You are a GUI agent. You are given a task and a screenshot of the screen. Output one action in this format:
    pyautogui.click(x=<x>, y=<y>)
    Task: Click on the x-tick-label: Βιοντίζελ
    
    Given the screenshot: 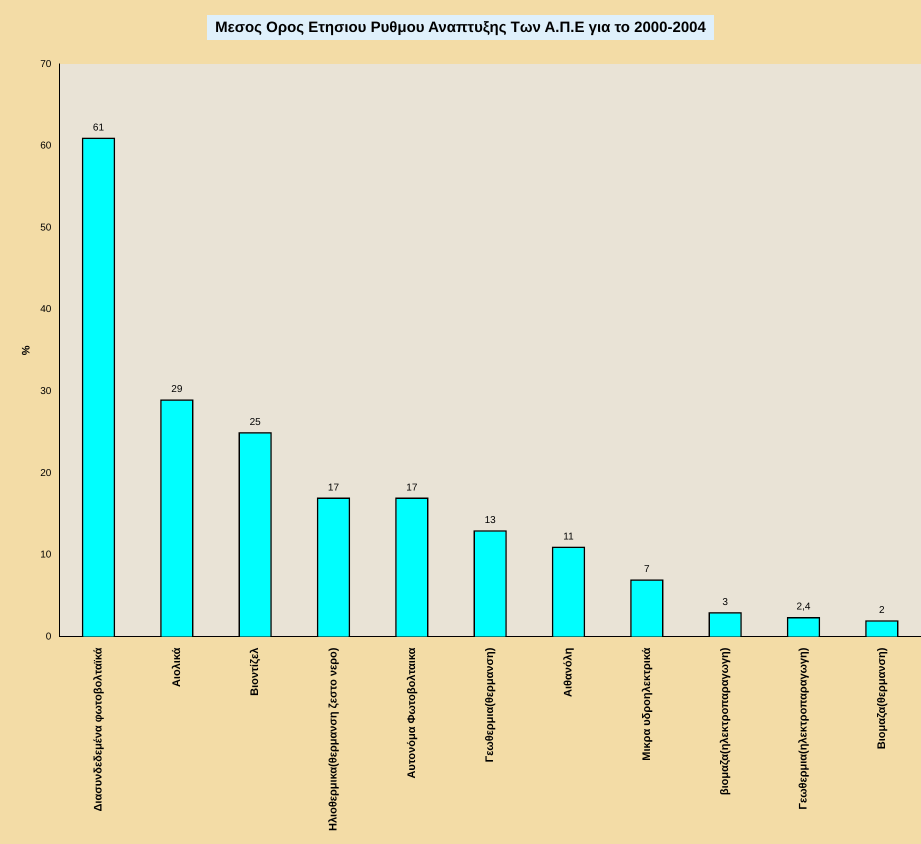 What is the action you would take?
    pyautogui.click(x=255, y=672)
    